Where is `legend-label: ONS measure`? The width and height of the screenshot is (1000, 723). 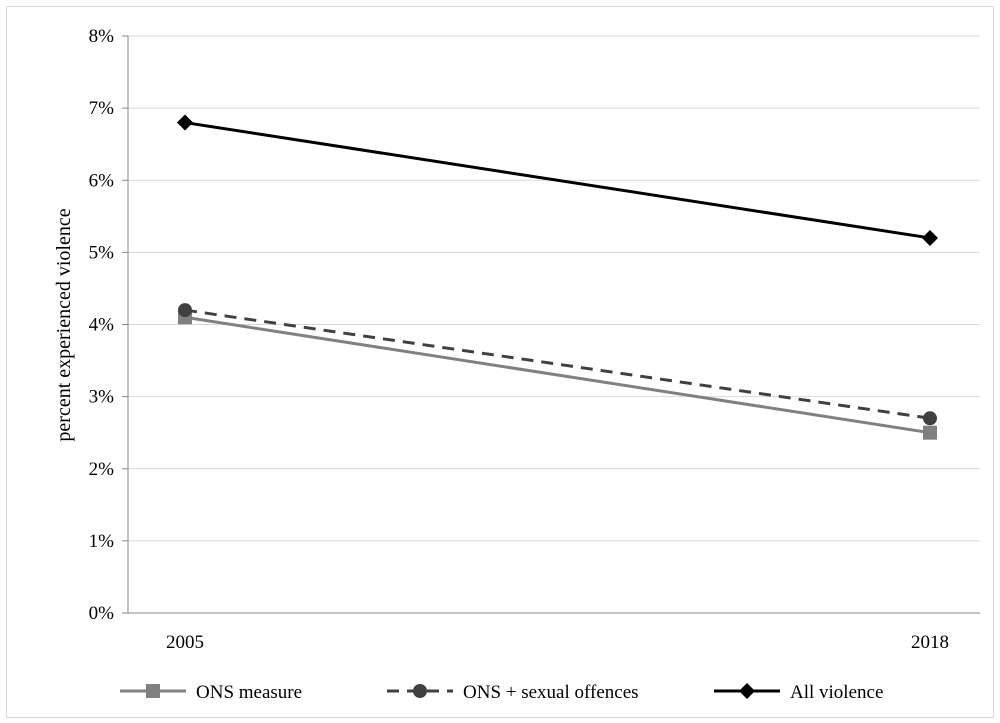 legend-label: ONS measure is located at coordinates (249, 692).